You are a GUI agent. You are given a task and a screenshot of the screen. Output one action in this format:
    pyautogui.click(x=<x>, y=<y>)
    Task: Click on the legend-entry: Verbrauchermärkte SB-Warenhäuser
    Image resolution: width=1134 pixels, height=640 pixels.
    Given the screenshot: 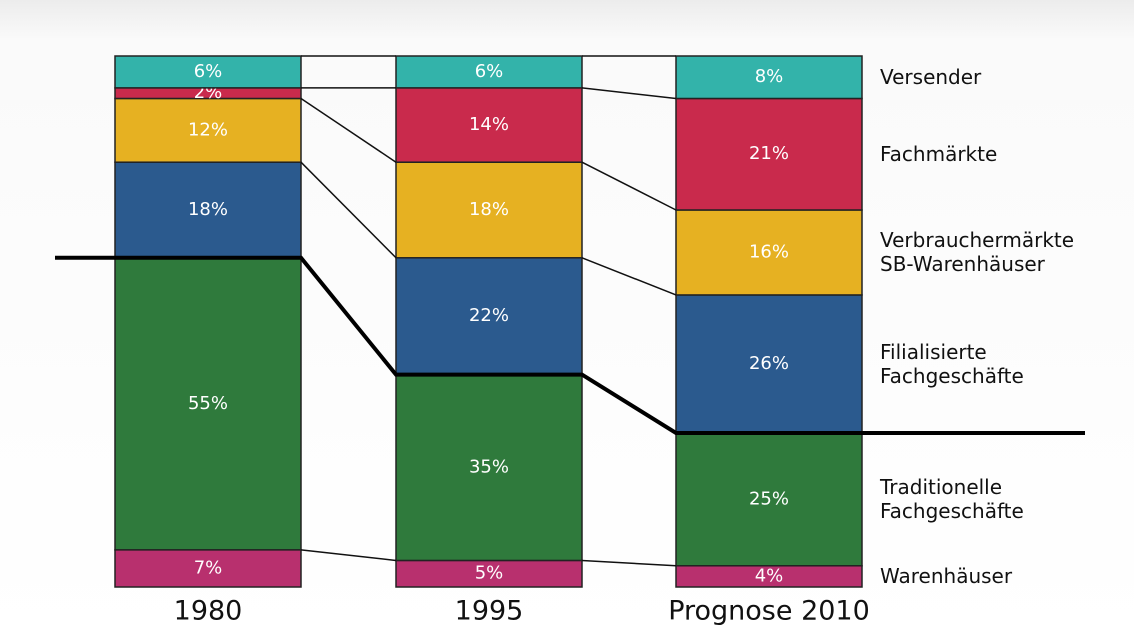 What is the action you would take?
    pyautogui.click(x=977, y=252)
    